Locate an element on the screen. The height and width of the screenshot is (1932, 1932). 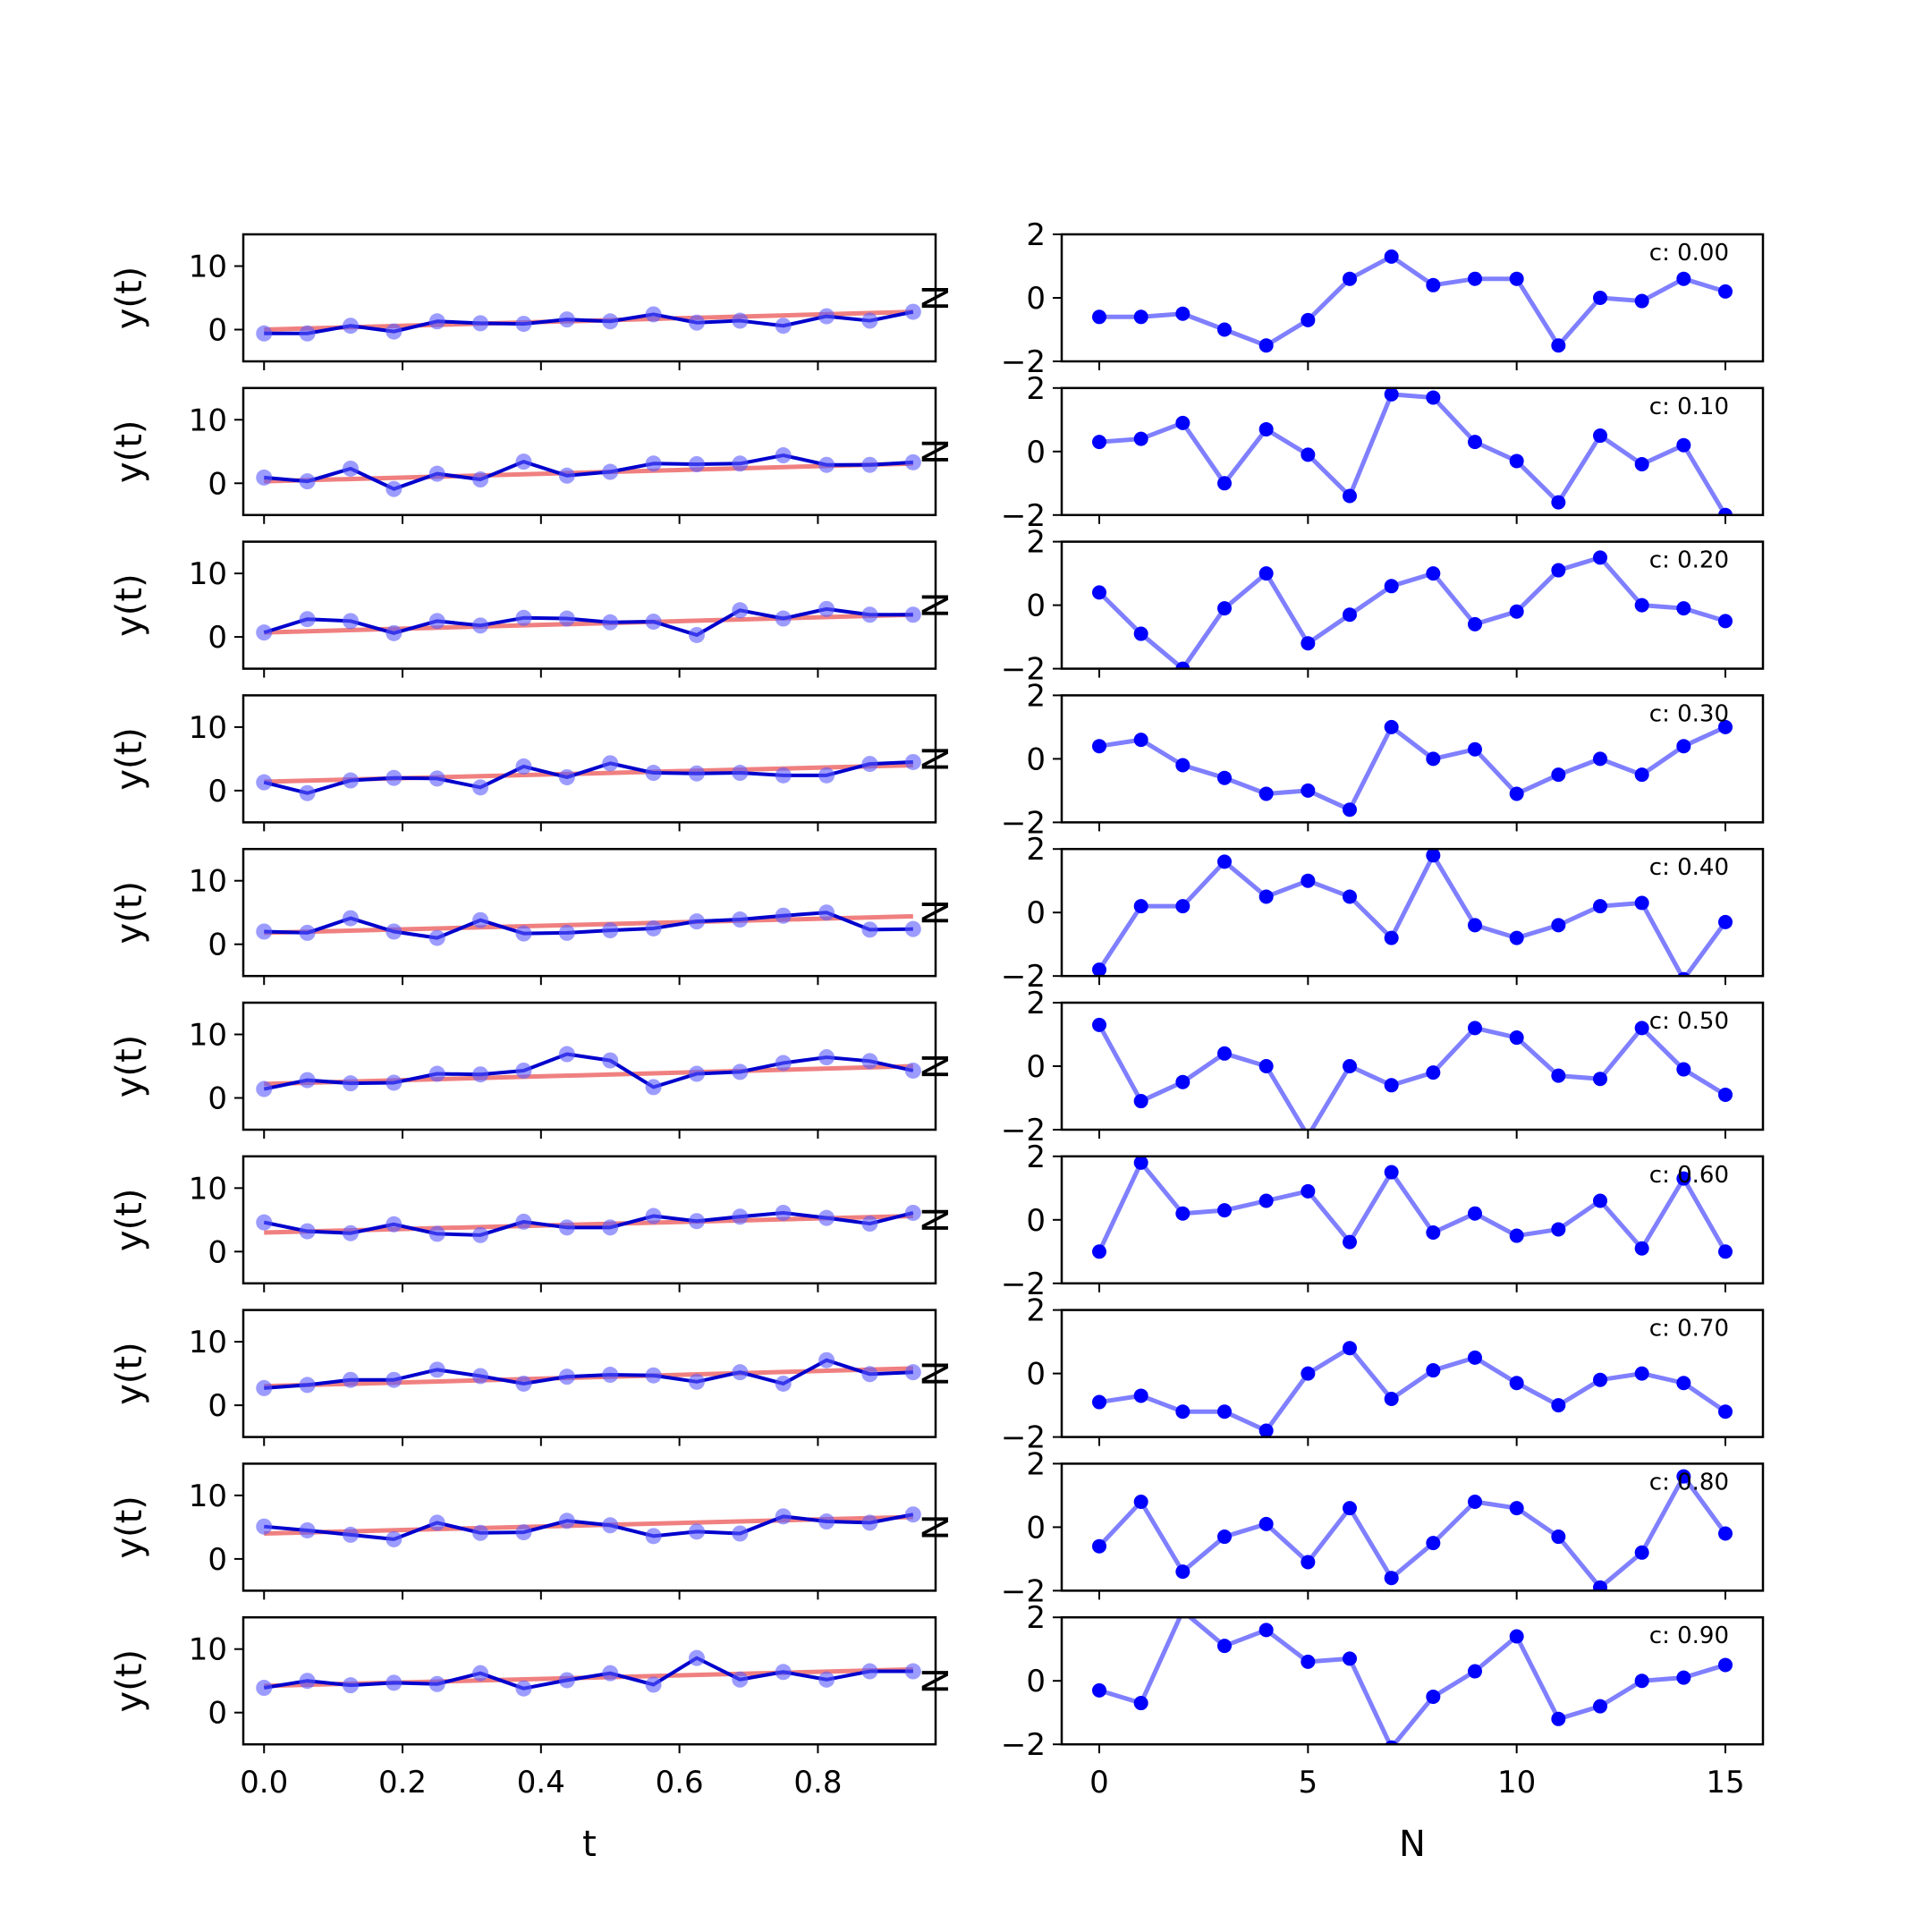
left-panel: 0 10 0.0 0.2 0.4 0.6 0.8 y(t) t is located at coordinates (523, 1740).